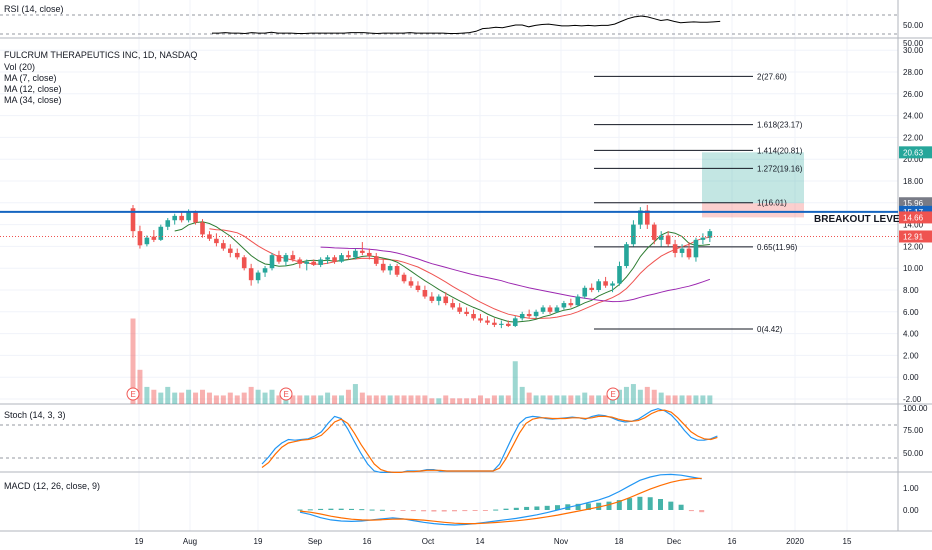  Describe the element at coordinates (428, 541) in the screenshot. I see `time-axis-tick: Oct` at that location.